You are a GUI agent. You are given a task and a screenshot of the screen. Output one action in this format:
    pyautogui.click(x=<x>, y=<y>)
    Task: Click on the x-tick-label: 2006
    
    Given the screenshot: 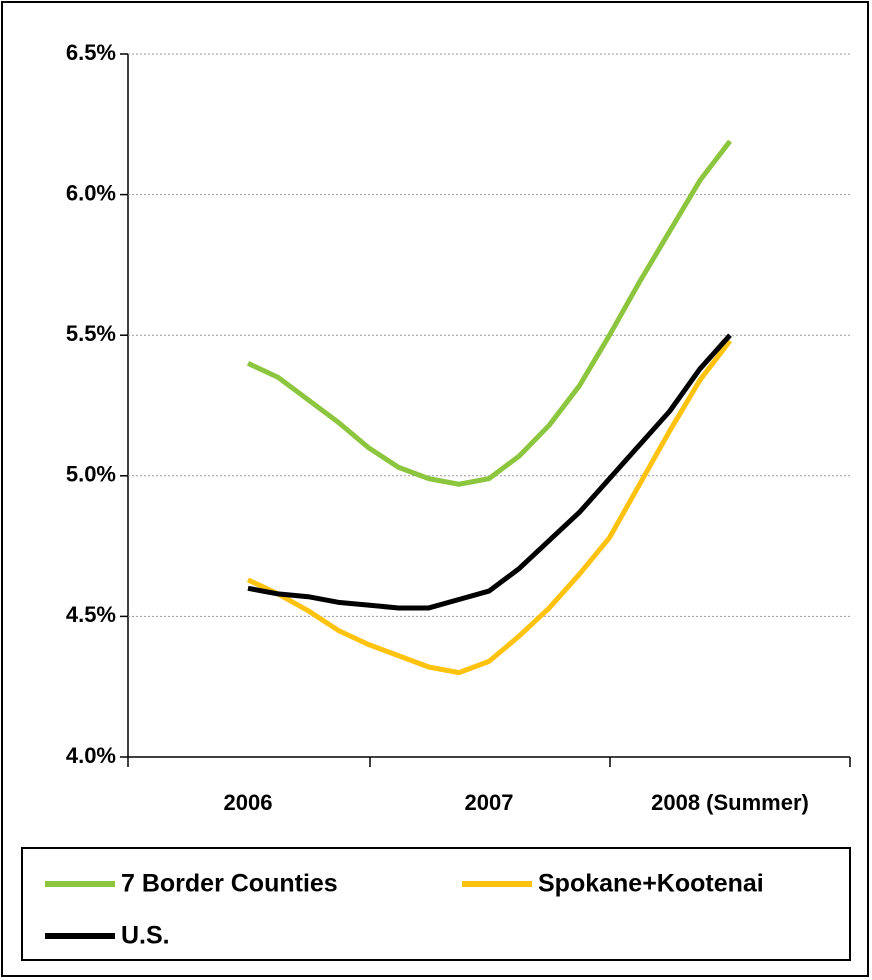 What is the action you would take?
    pyautogui.click(x=248, y=802)
    